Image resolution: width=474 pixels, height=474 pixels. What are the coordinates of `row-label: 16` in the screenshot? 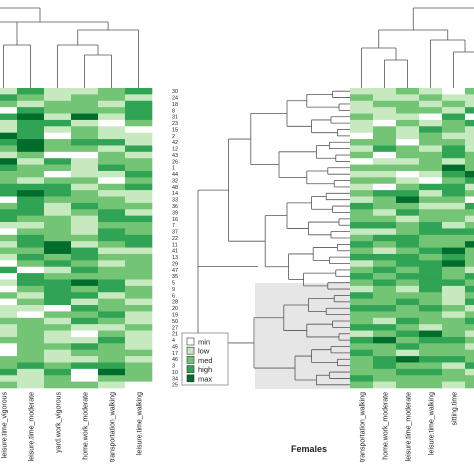 It's located at (175, 220).